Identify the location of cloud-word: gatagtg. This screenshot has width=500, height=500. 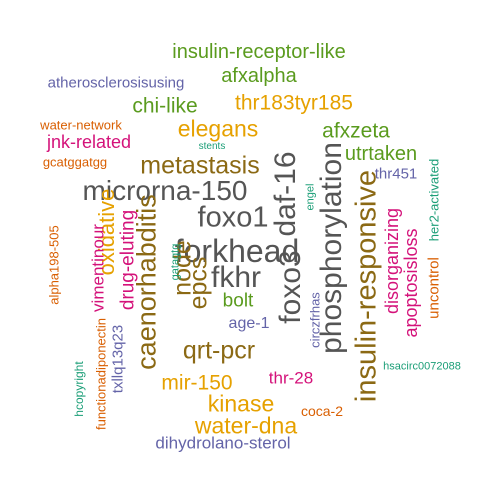
(175, 262).